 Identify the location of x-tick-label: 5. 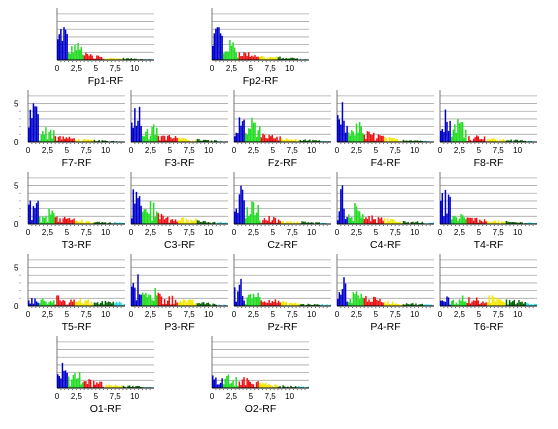
(170, 314).